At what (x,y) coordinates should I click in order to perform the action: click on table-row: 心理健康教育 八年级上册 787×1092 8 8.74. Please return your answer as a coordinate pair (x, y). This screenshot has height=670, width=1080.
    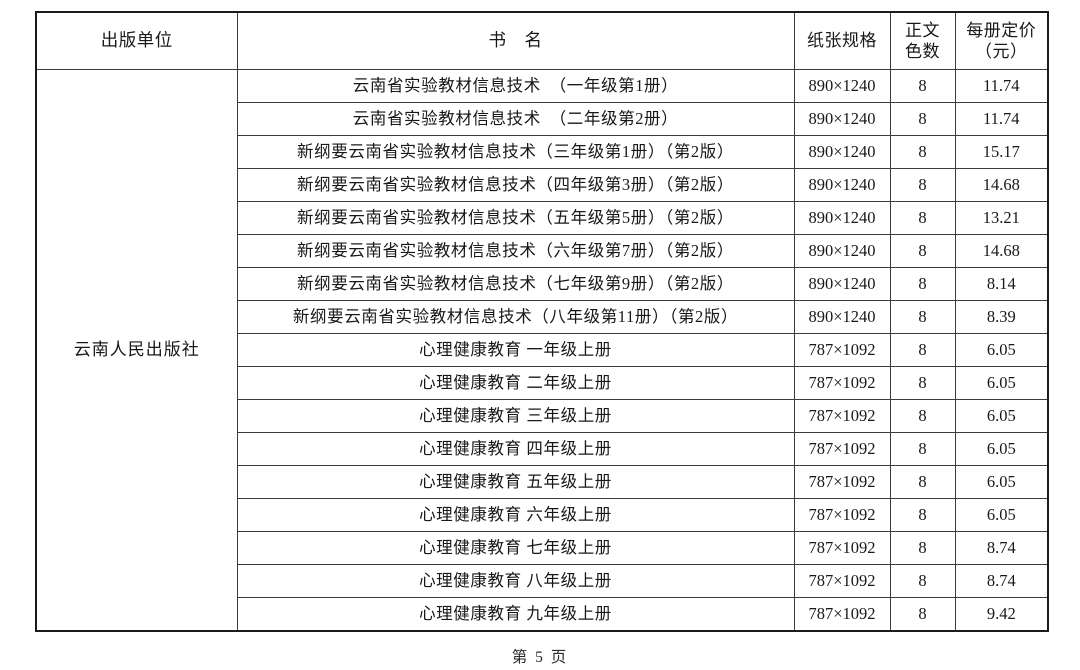
    Looking at the image, I should click on (542, 581).